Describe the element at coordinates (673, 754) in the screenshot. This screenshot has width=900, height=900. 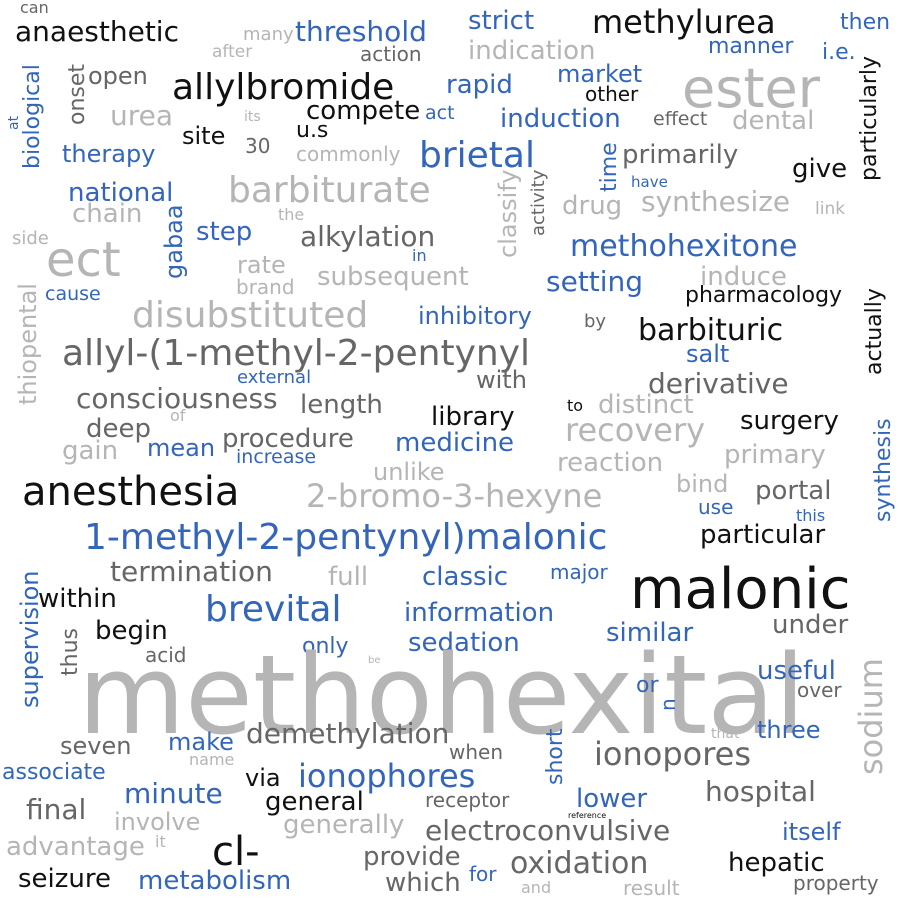
I see `word-ionopores: ionopores` at that location.